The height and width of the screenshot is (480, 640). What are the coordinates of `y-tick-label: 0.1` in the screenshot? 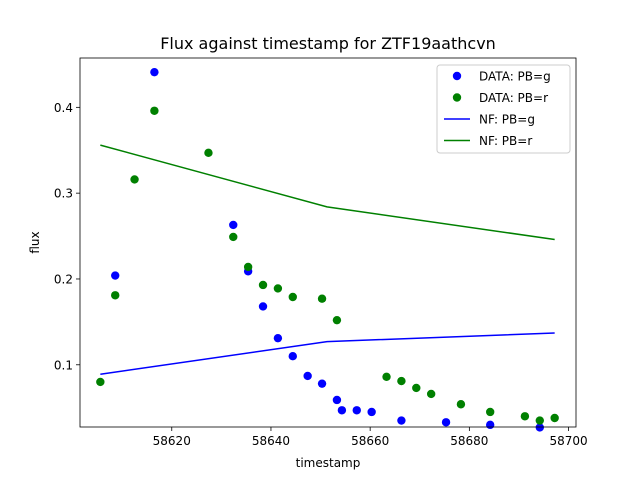 It's located at (63, 365).